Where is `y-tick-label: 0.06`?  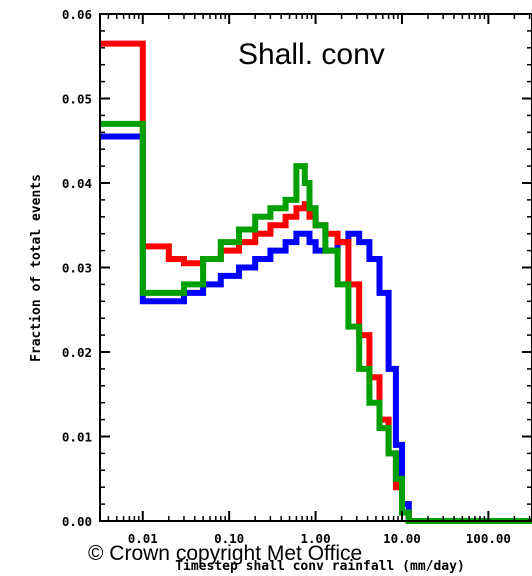 y-tick-label: 0.06 is located at coordinates (77, 14).